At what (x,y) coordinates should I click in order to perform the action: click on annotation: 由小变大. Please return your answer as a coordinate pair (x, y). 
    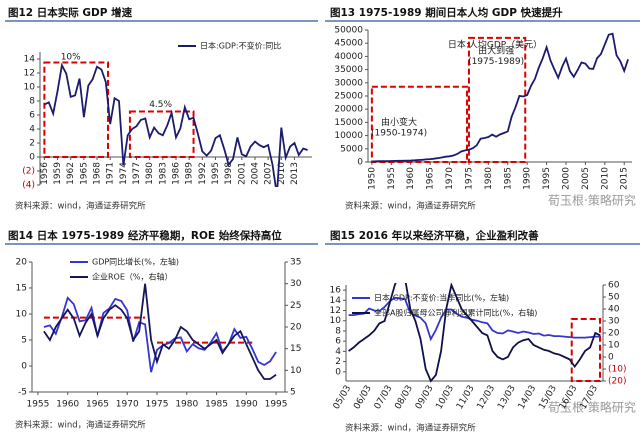
    Looking at the image, I should click on (399, 122).